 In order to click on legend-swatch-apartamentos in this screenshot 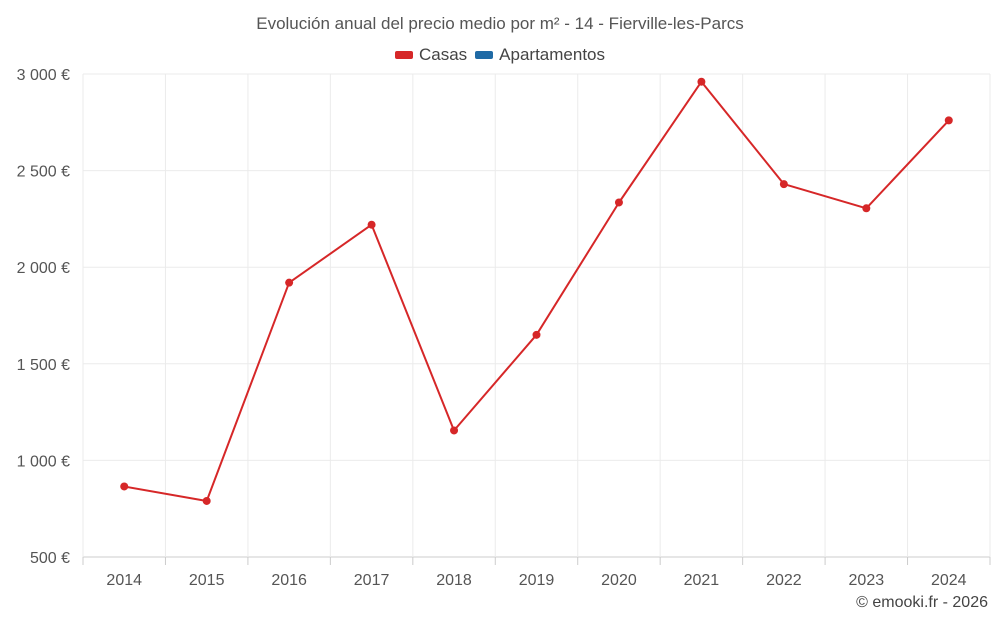, I will do `click(484, 55)`.